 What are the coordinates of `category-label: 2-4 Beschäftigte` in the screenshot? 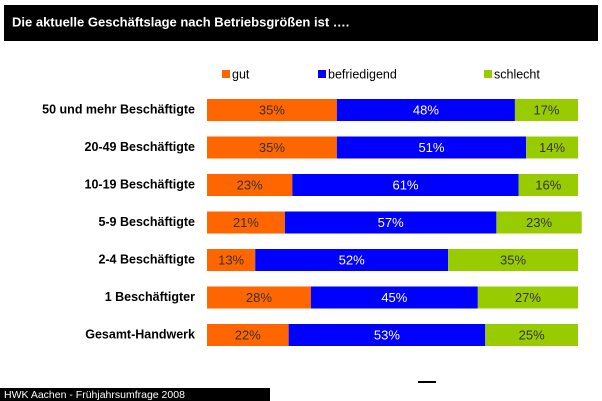 It's located at (146, 259).